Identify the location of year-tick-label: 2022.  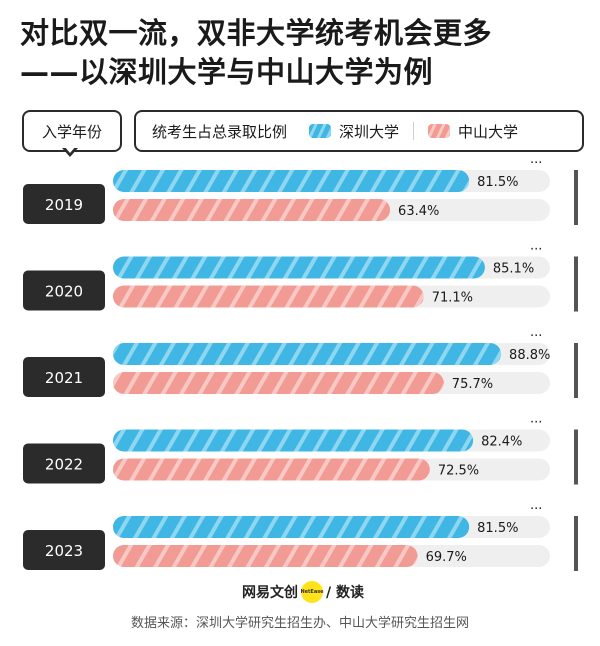
(64, 465).